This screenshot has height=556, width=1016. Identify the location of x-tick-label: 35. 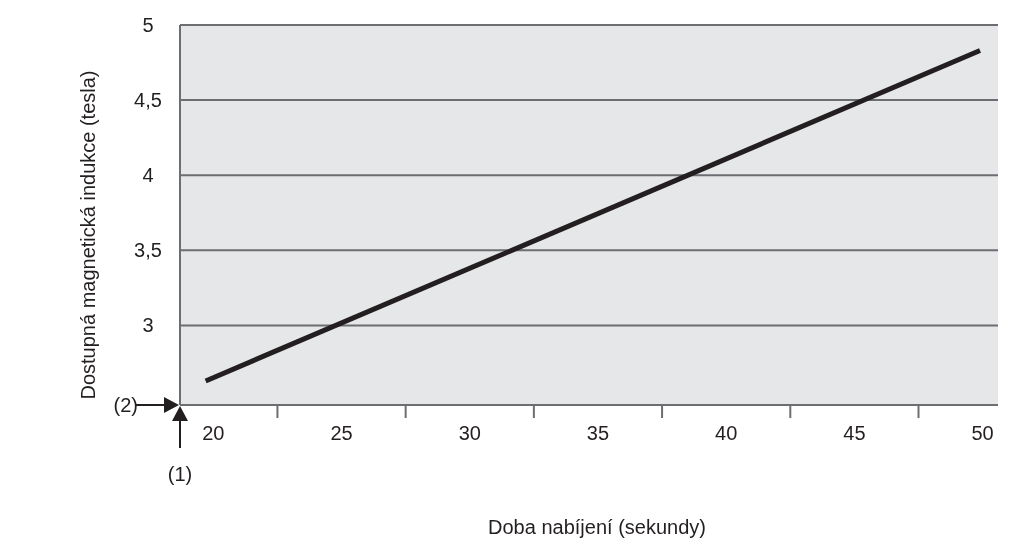
(598, 433).